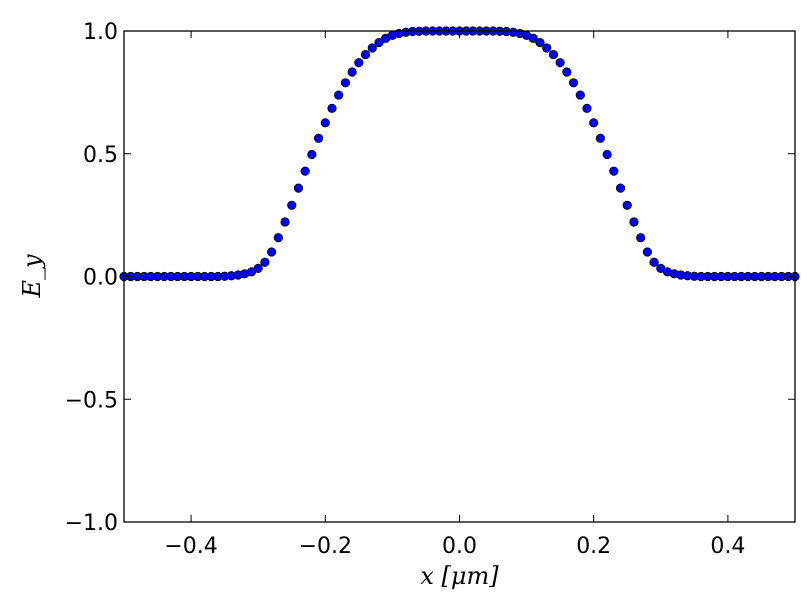  Describe the element at coordinates (459, 546) in the screenshot. I see `x-tick-label: 0.0` at that location.